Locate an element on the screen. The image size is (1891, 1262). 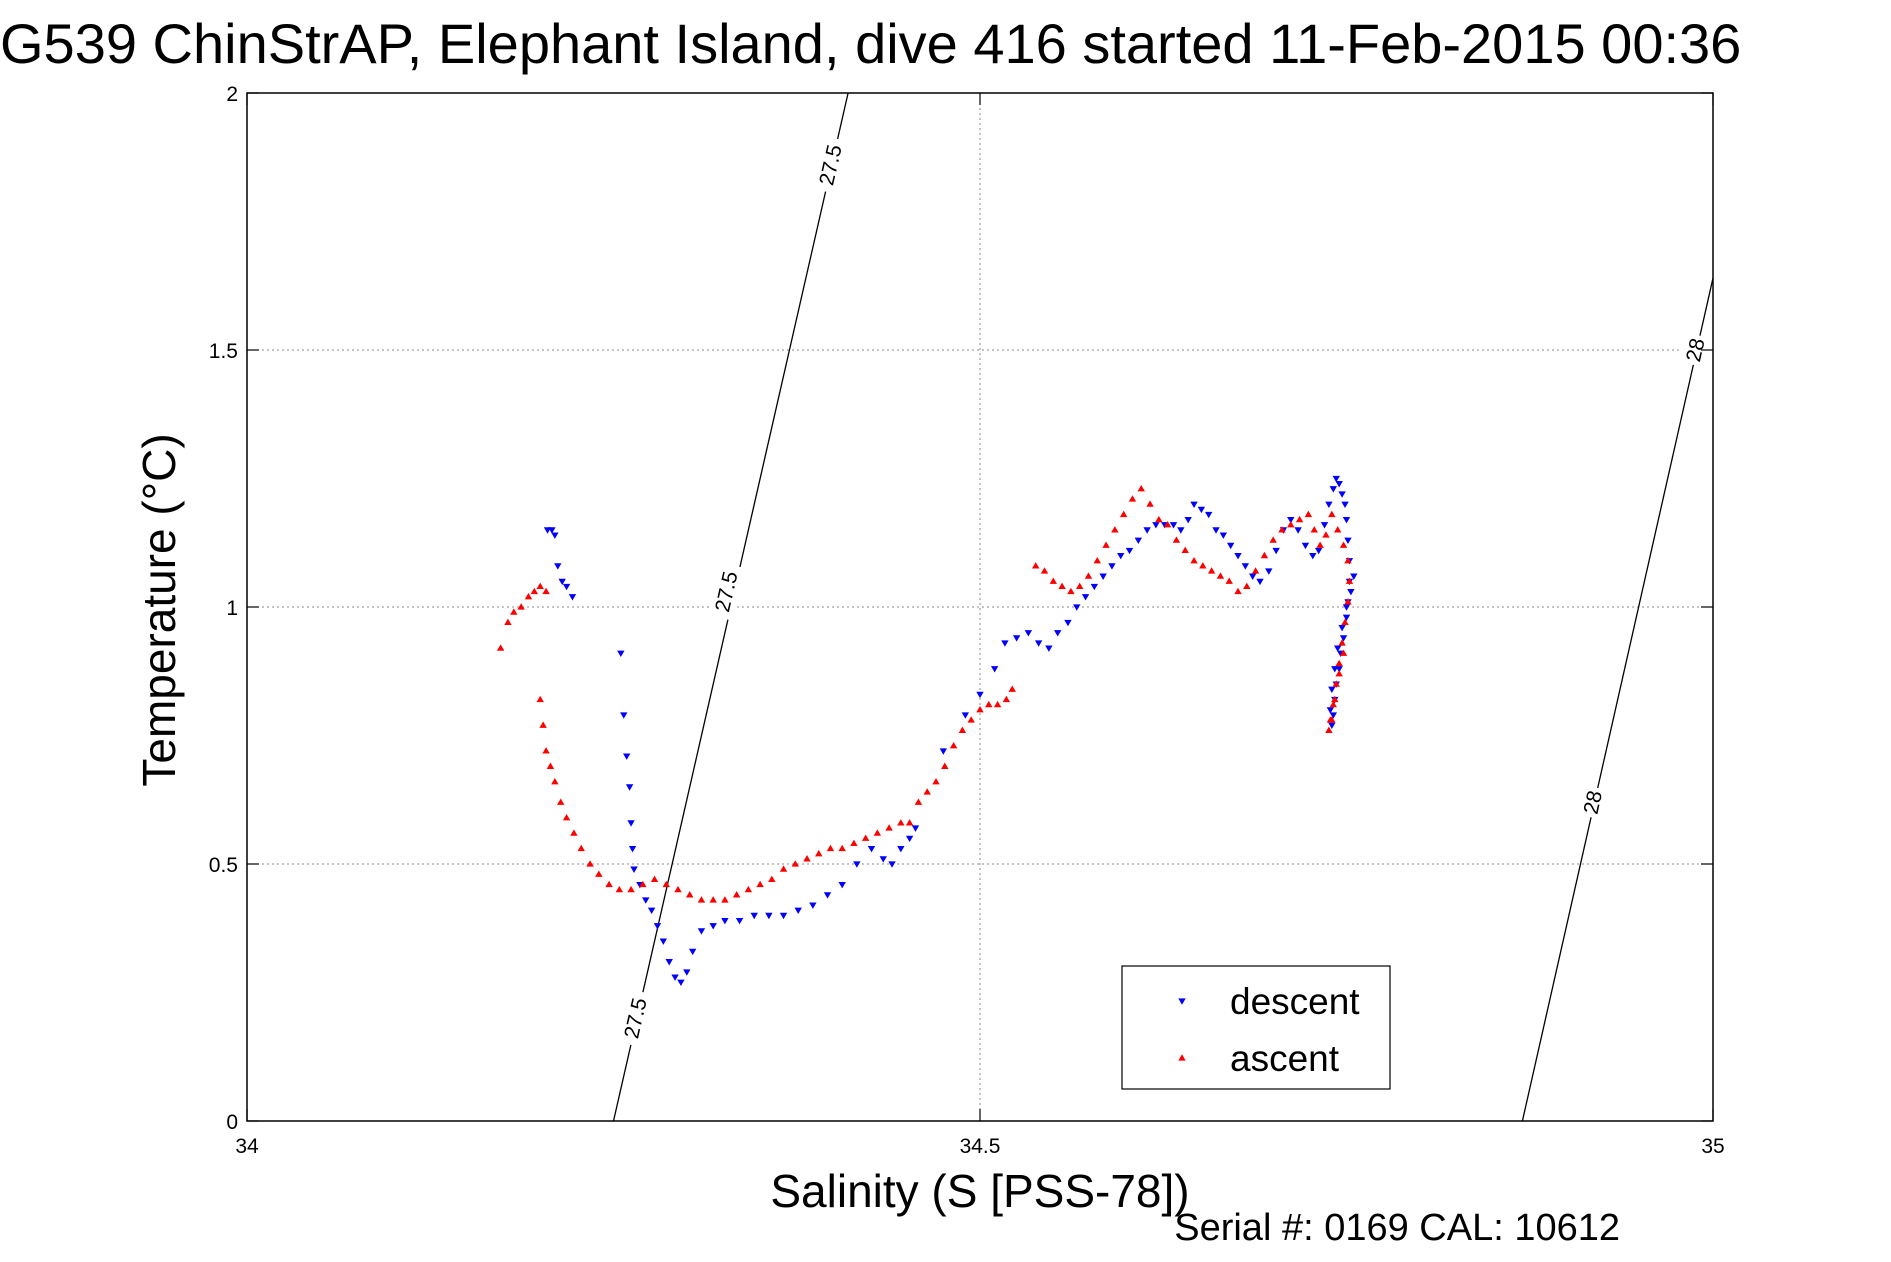
x-tick-label: 34 is located at coordinates (247, 1146).